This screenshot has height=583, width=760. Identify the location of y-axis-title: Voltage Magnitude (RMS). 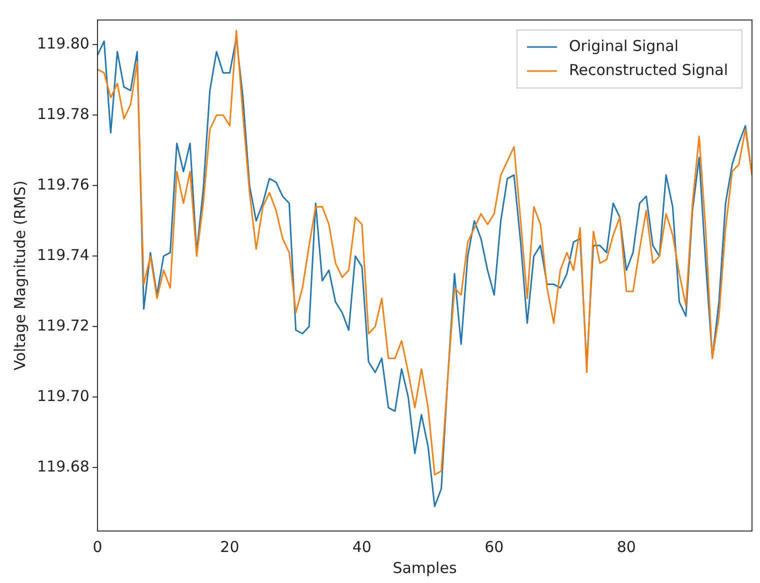
(19, 275).